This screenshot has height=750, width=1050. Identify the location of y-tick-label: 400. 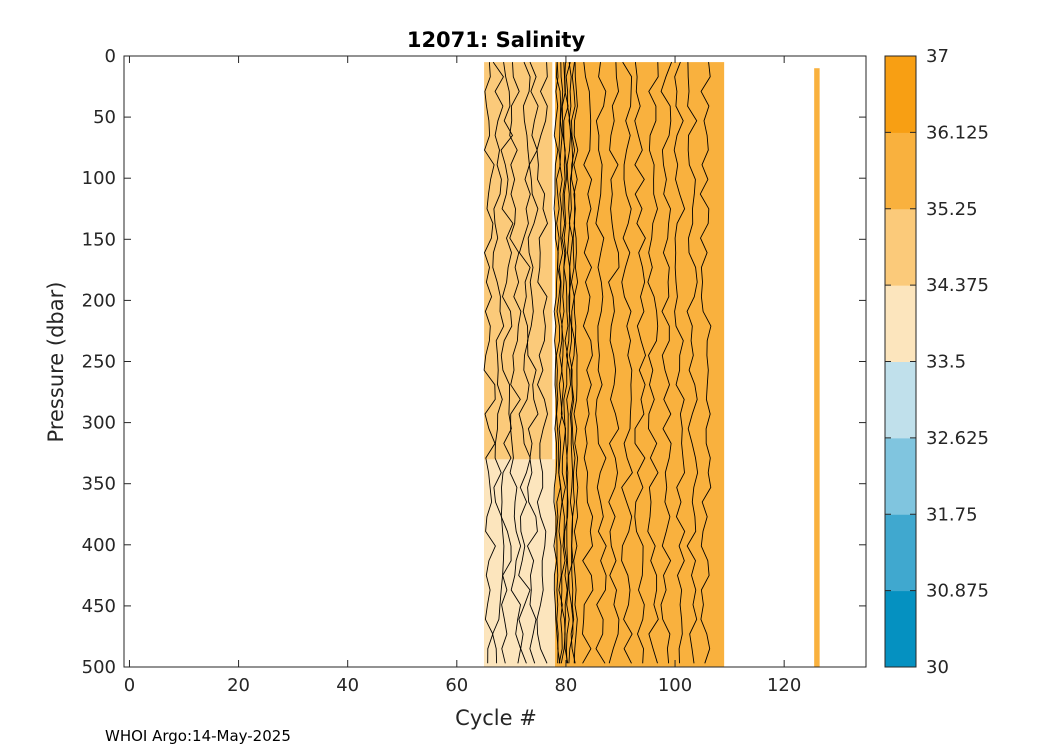
(99, 545).